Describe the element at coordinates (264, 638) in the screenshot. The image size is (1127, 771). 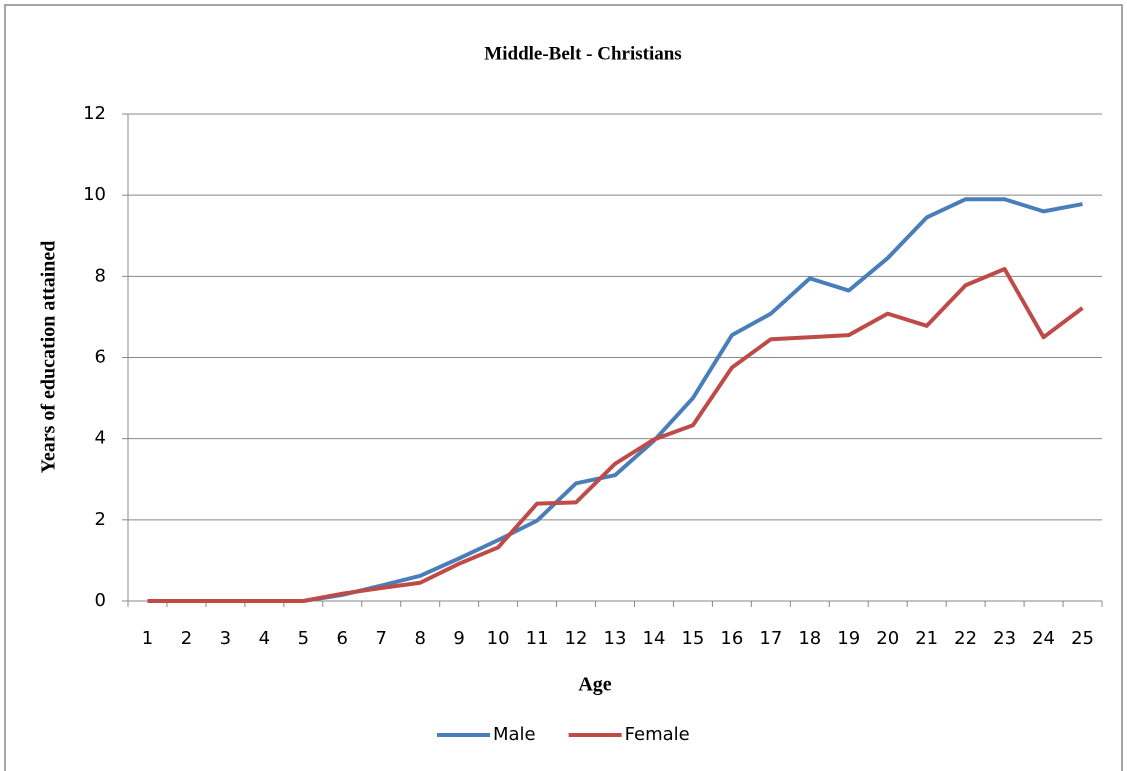
I see `x-tick-label: 4` at that location.